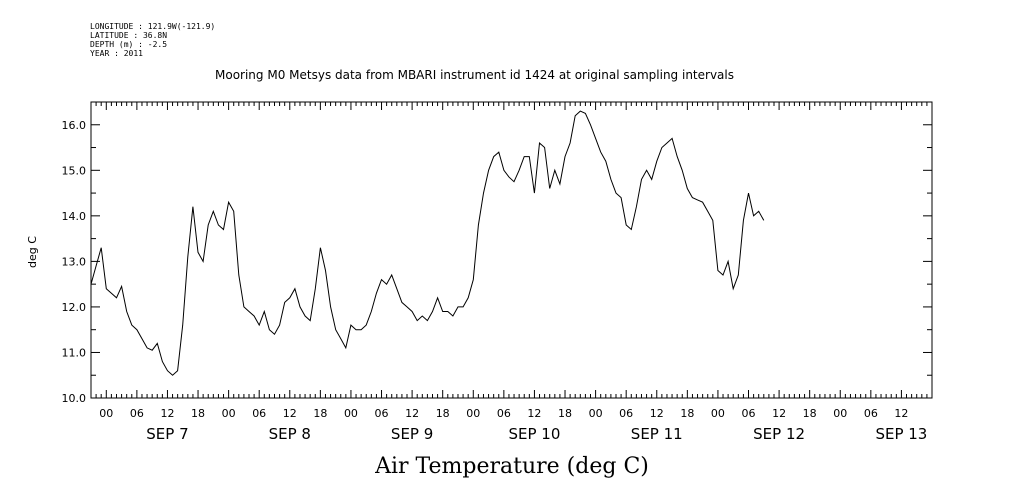 The height and width of the screenshot is (504, 1009). I want to click on y-axis-label: deg C, so click(32, 252).